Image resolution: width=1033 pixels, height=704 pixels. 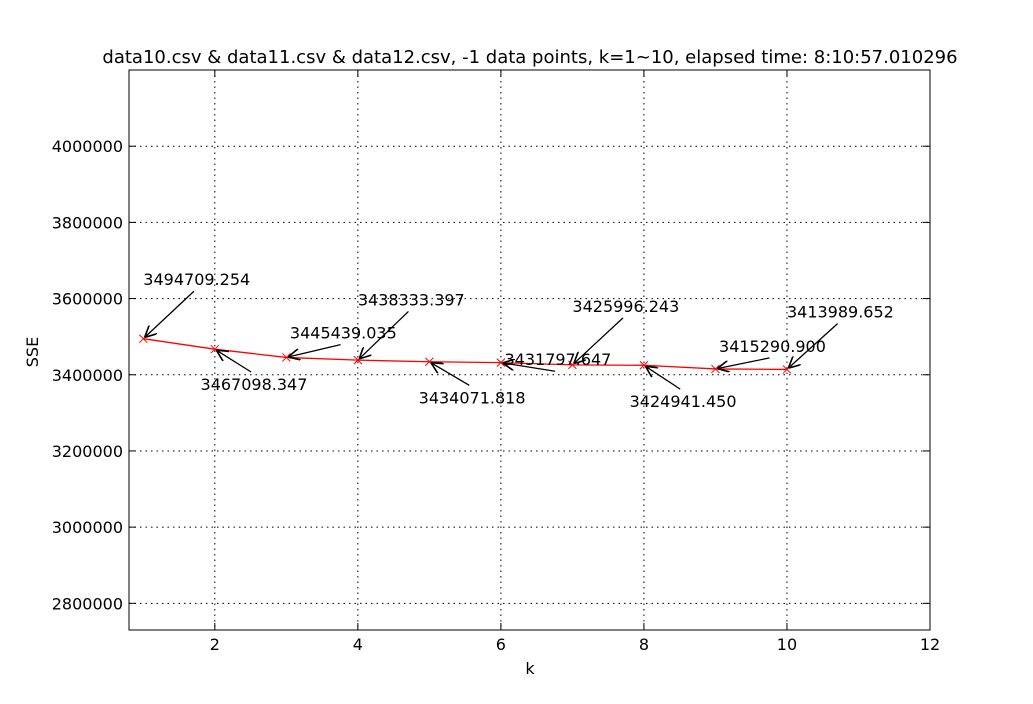 I want to click on x-tick-label: 12, so click(x=930, y=644).